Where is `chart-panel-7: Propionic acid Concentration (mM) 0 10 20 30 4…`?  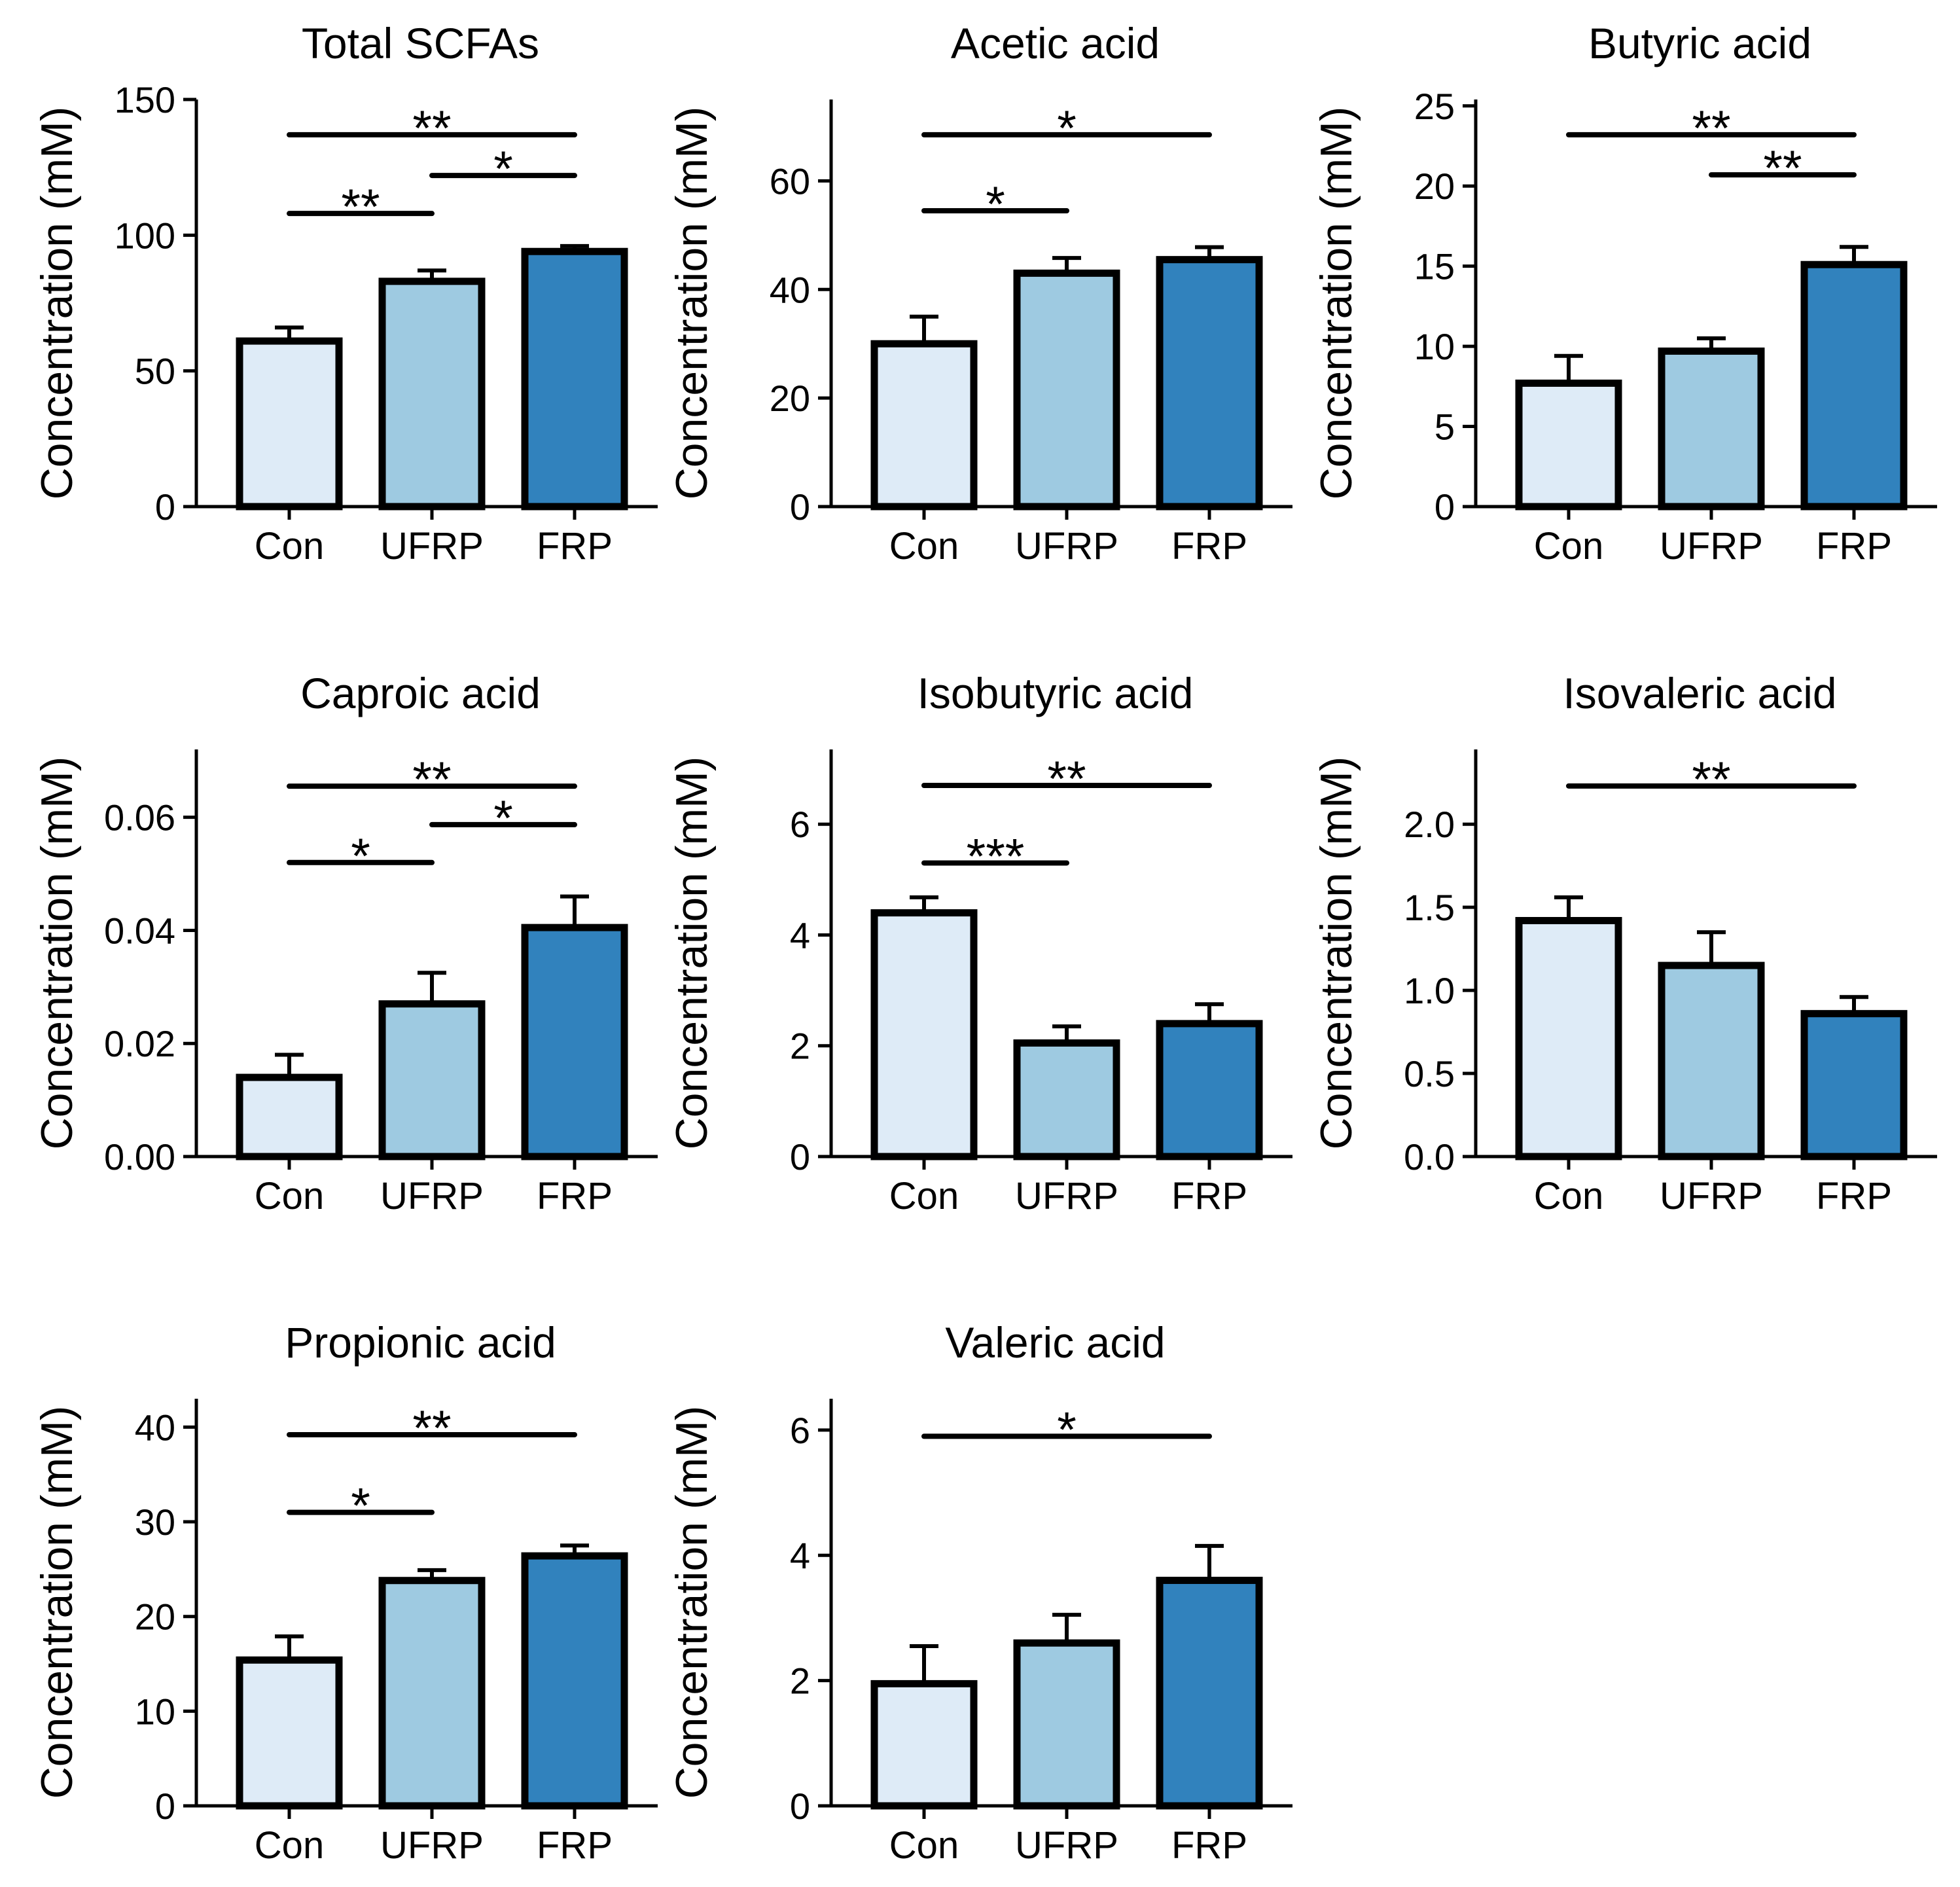
chart-panel-7: Propionic acid Concentration (mM) 0 10 20 30 4… is located at coordinates (345, 1592).